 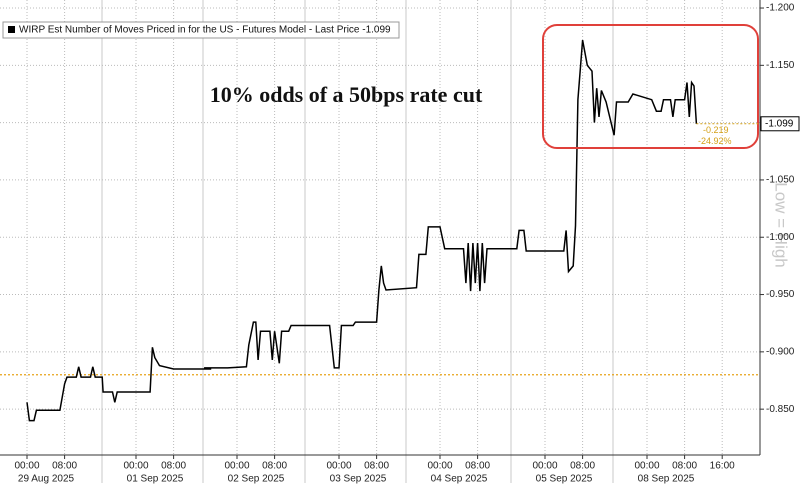 What do you see at coordinates (256, 479) in the screenshot?
I see `x-day-label: 02 Sep 2025` at bounding box center [256, 479].